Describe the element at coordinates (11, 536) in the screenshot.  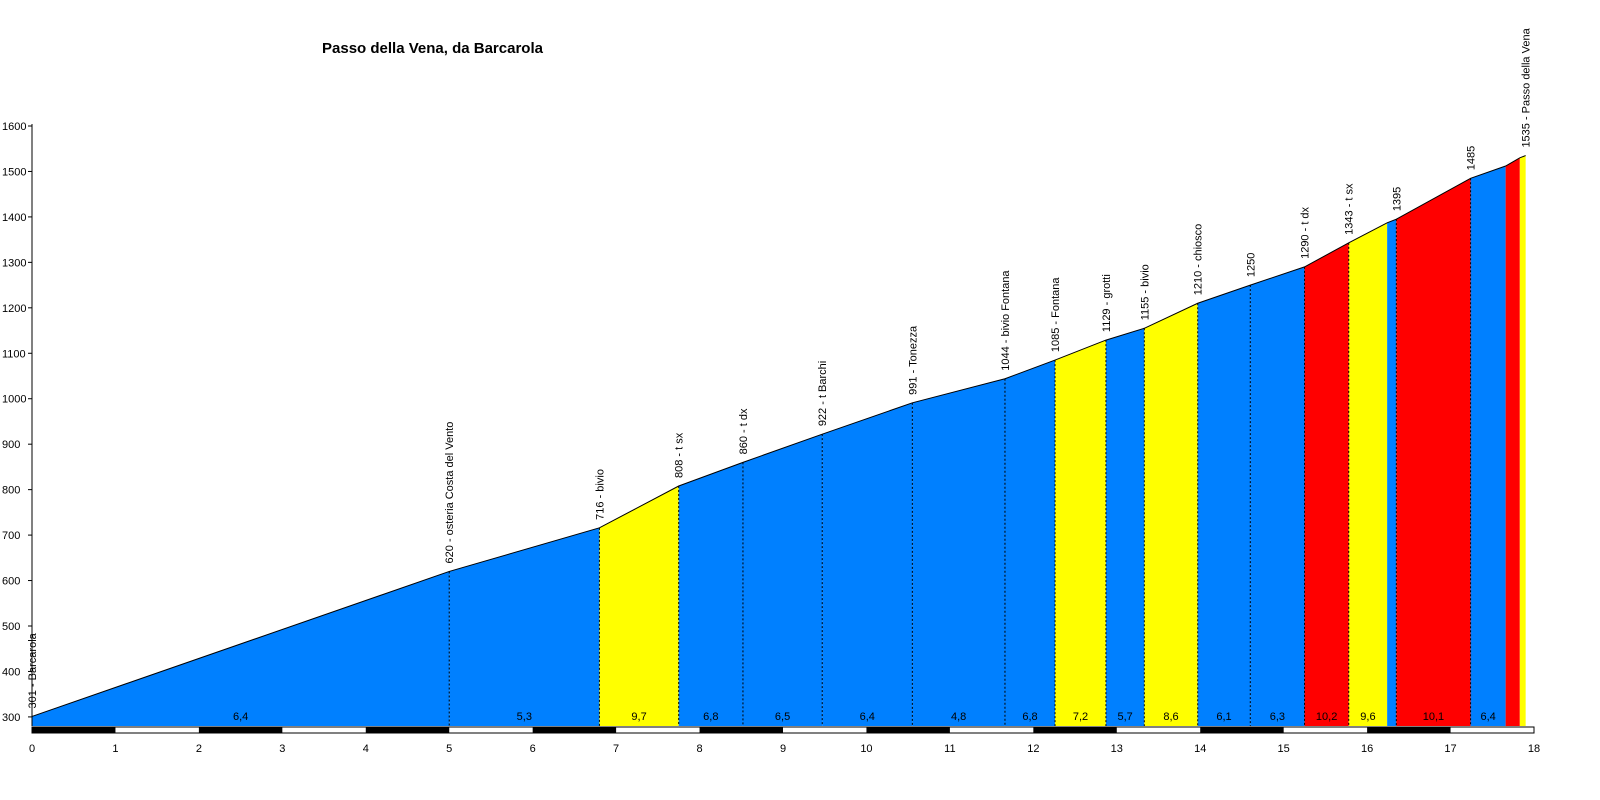
I see `y-tick-label: 700` at that location.